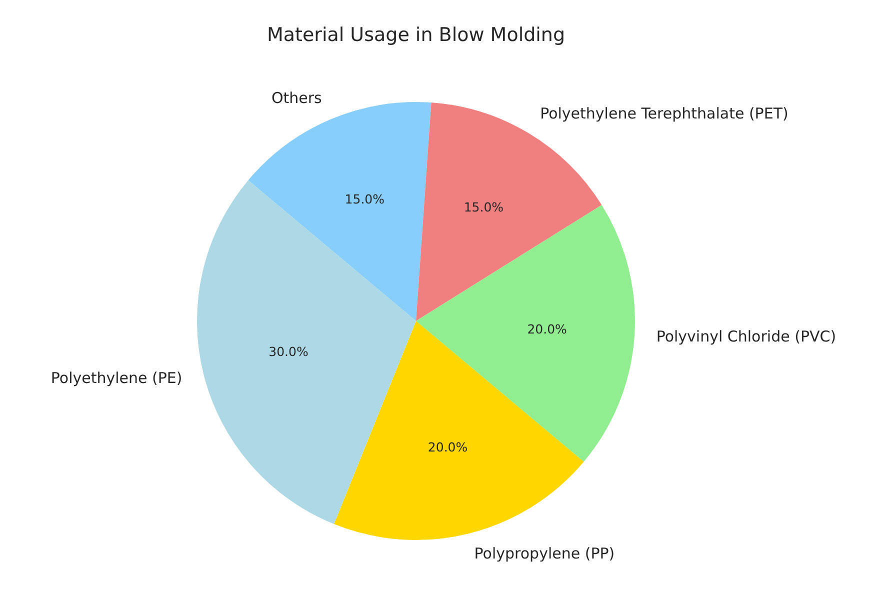 This screenshot has width=887, height=591. I want to click on data-label: 30.0%, so click(288, 352).